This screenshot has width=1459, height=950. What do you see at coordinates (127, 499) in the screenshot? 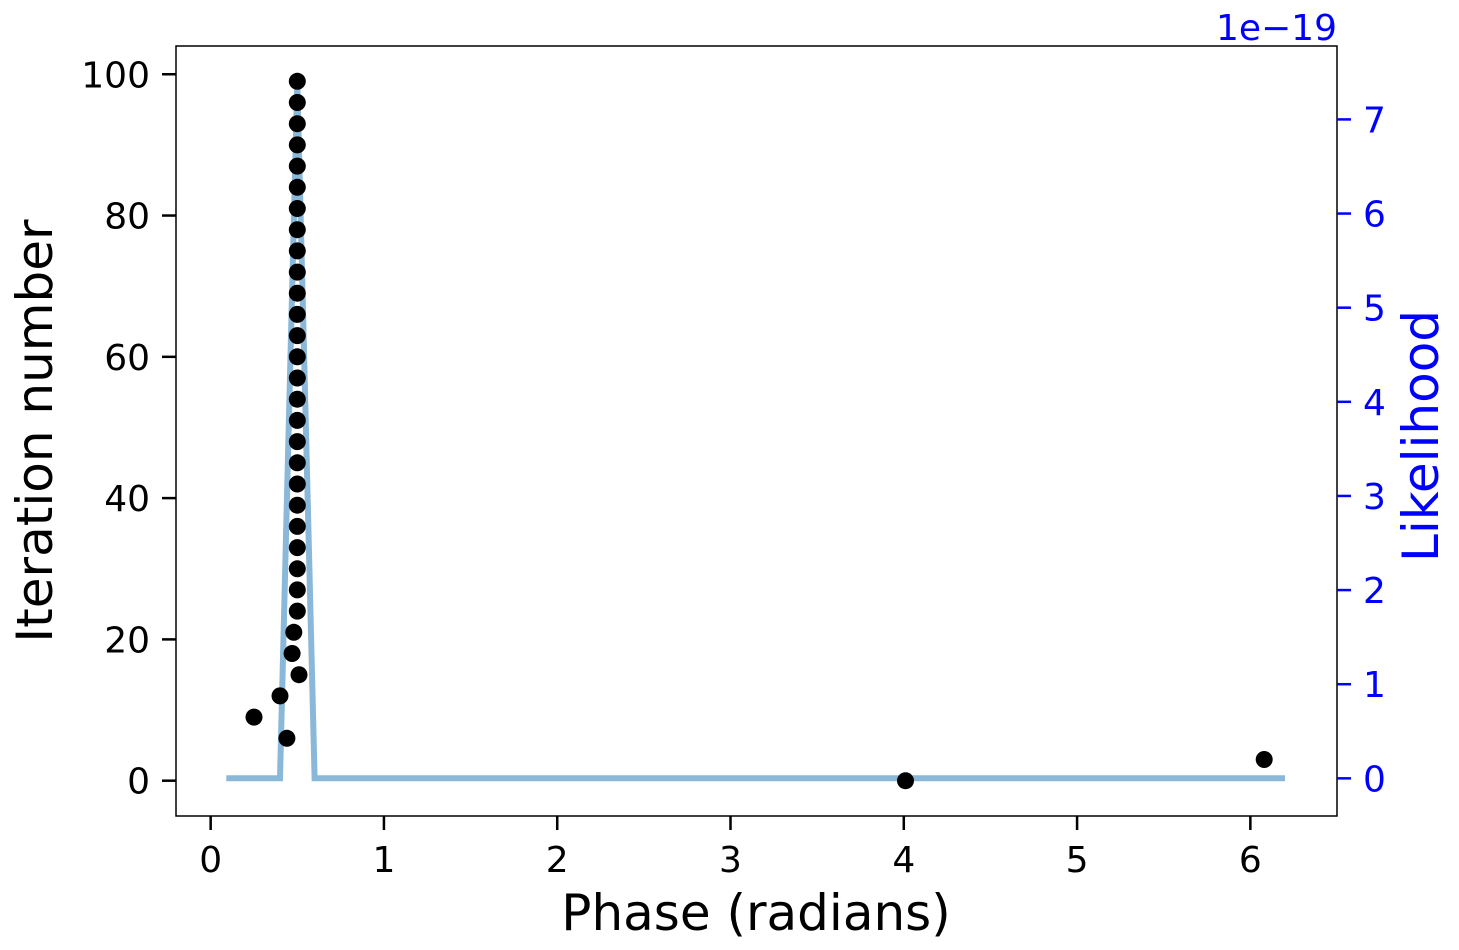
I see `y-tick-label: 40` at bounding box center [127, 499].